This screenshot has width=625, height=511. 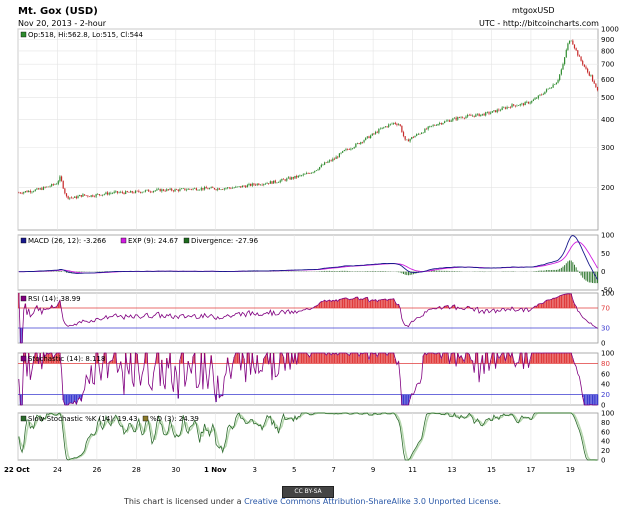 What do you see at coordinates (308, 492) in the screenshot?
I see `cc-license-badge: CC BY-SA` at bounding box center [308, 492].